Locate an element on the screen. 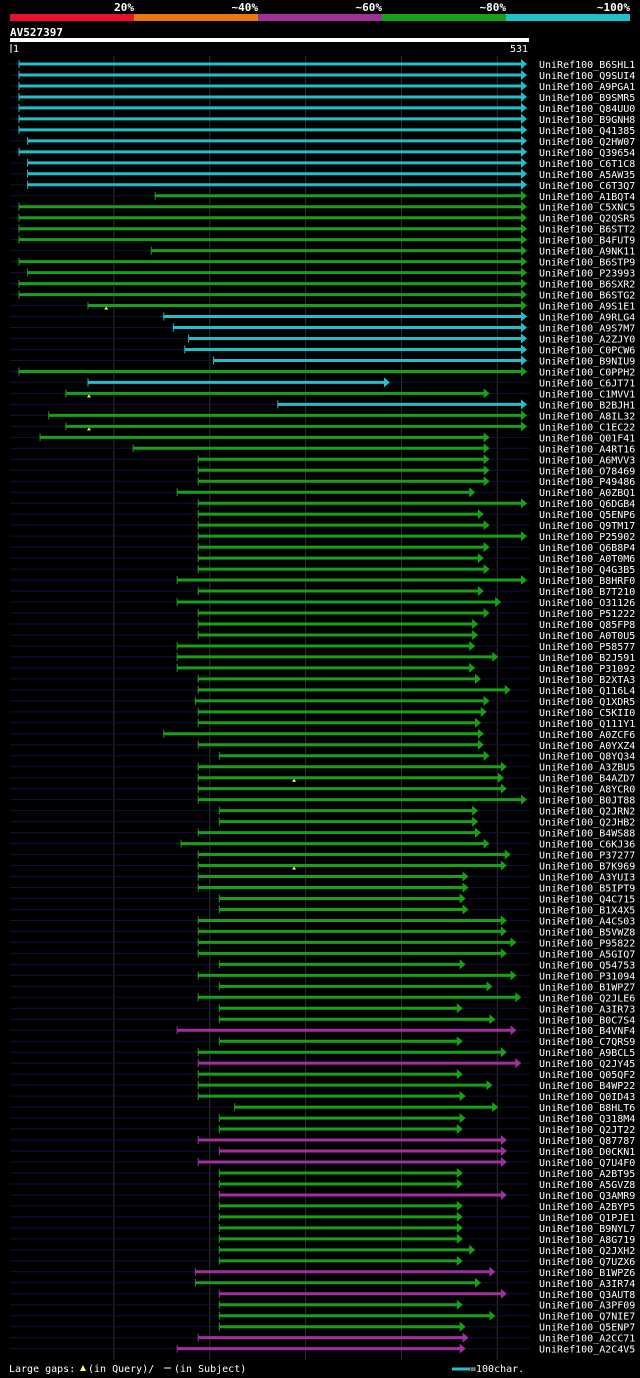 The image size is (640, 1378). hit-row: UniRef100_B8HLT6 is located at coordinates (322, 1108).